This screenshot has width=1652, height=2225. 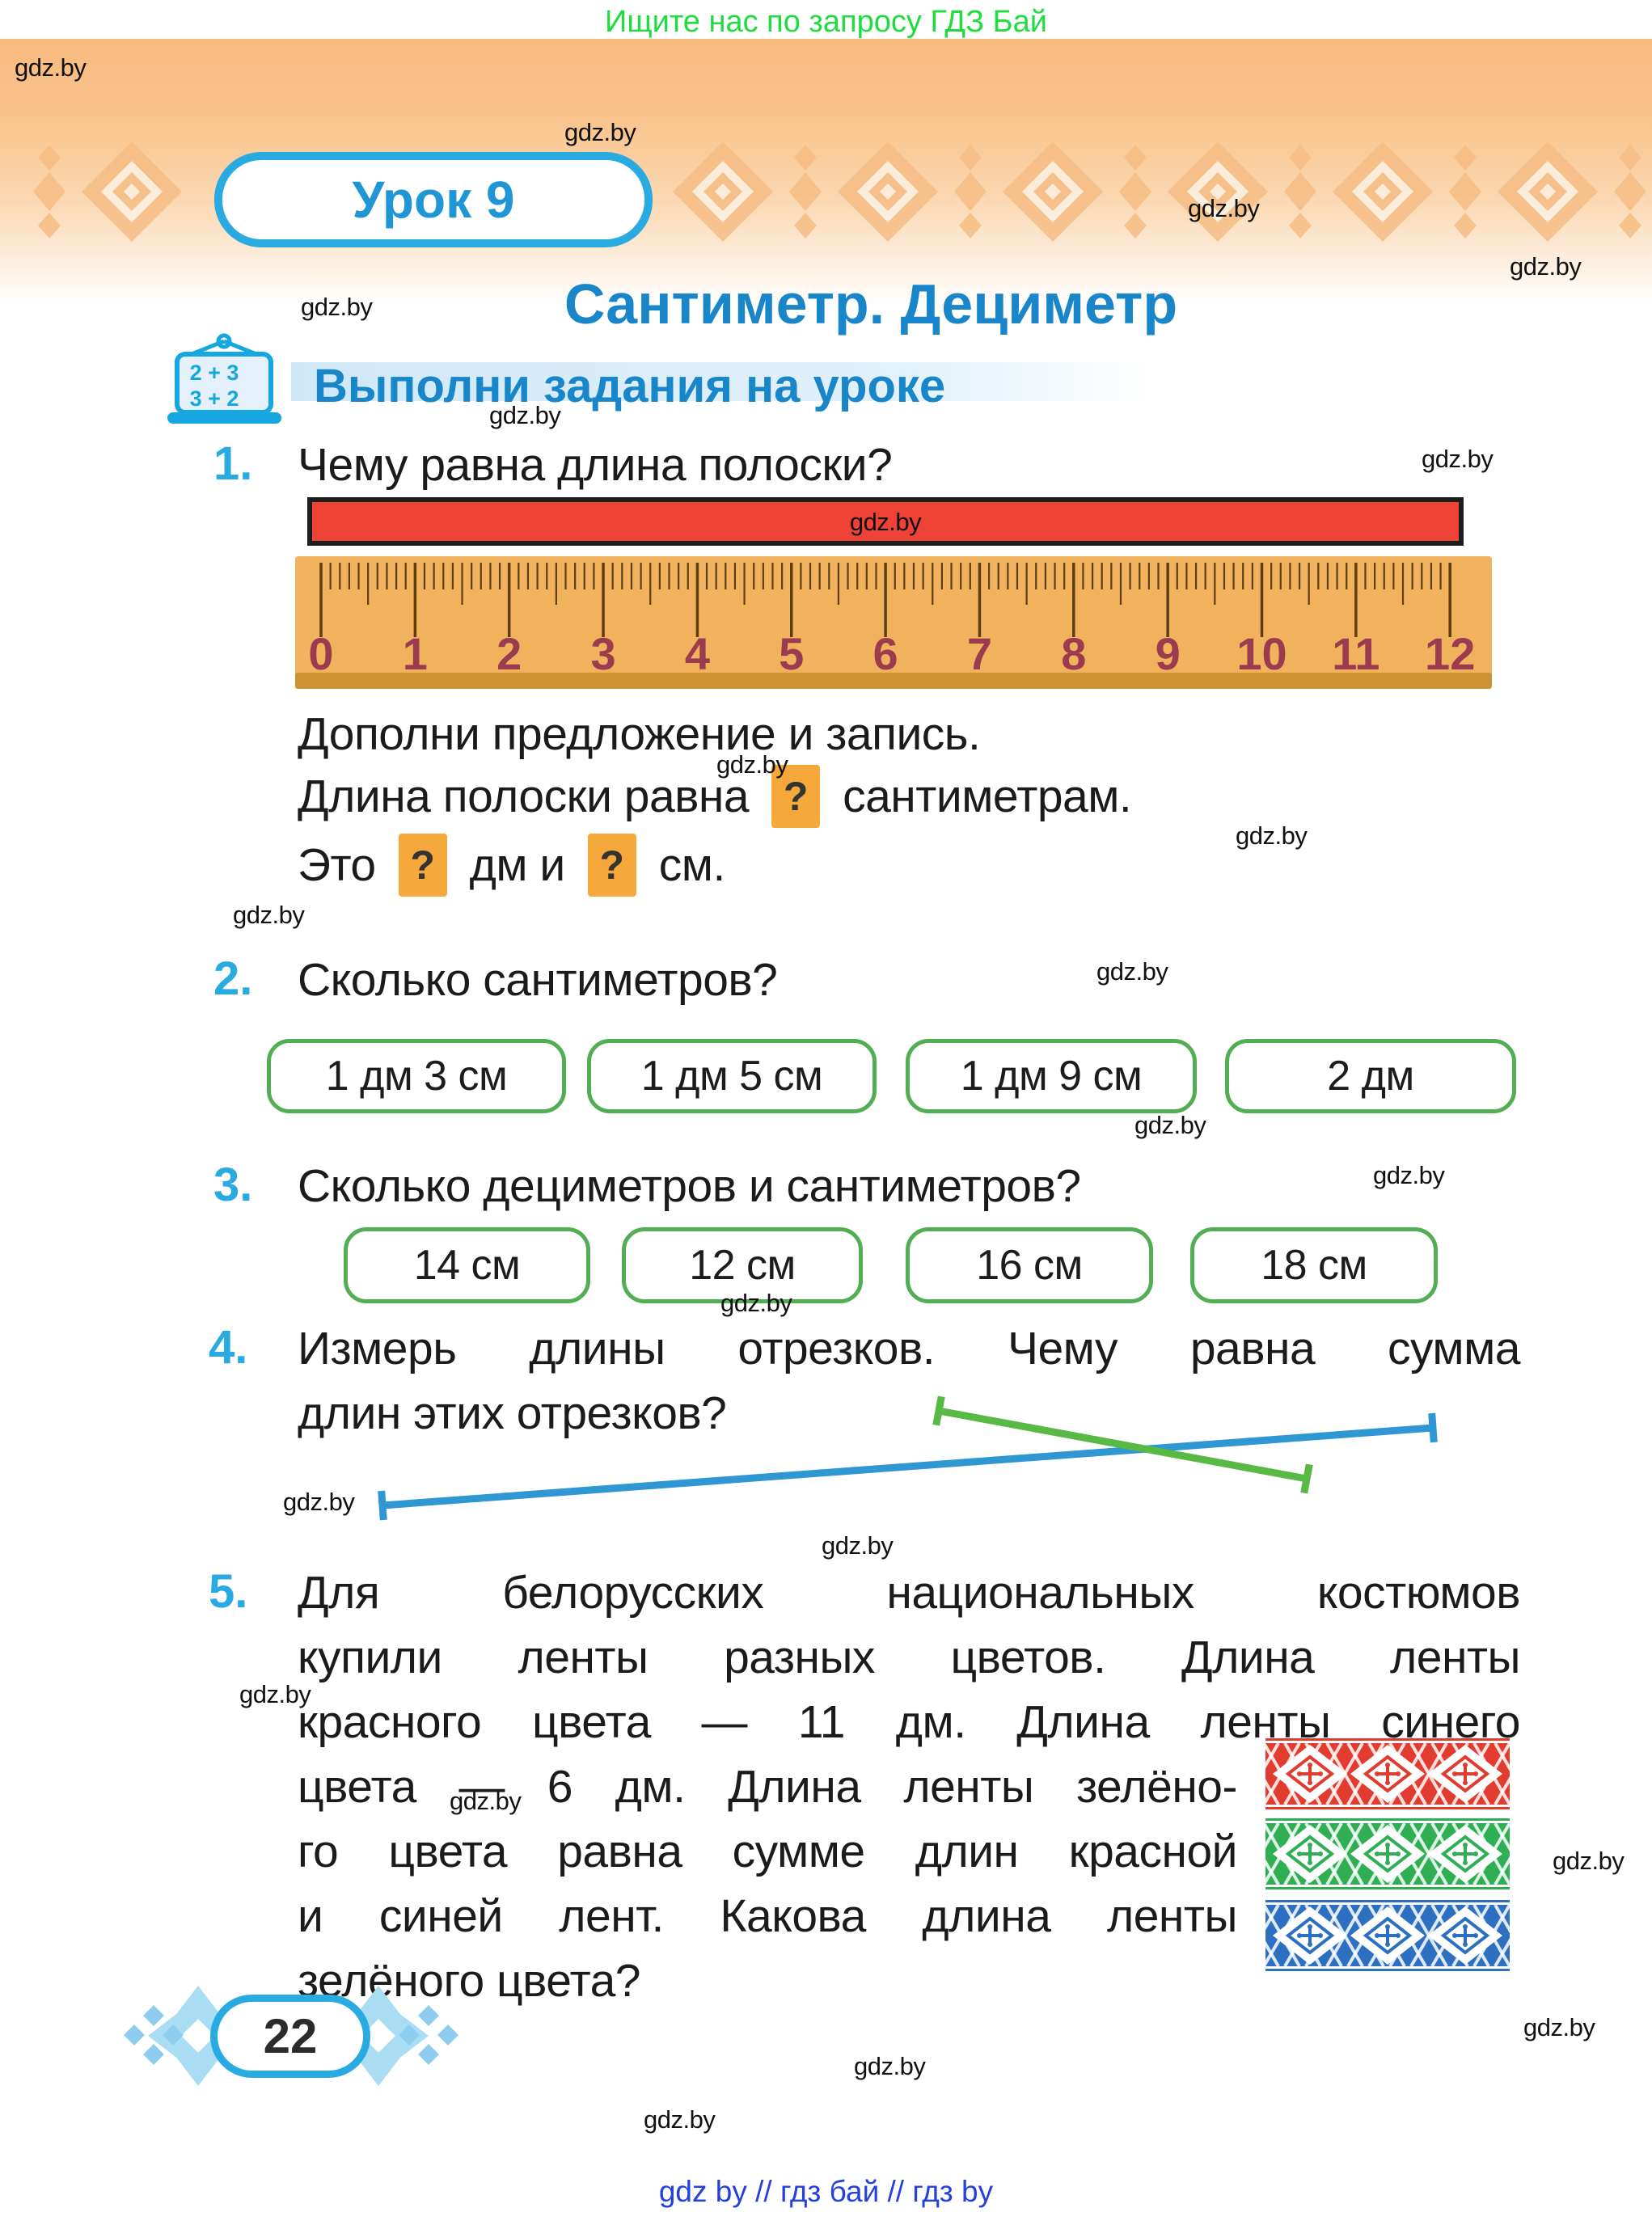 What do you see at coordinates (233, 463) in the screenshot?
I see `task1-number: 1.` at bounding box center [233, 463].